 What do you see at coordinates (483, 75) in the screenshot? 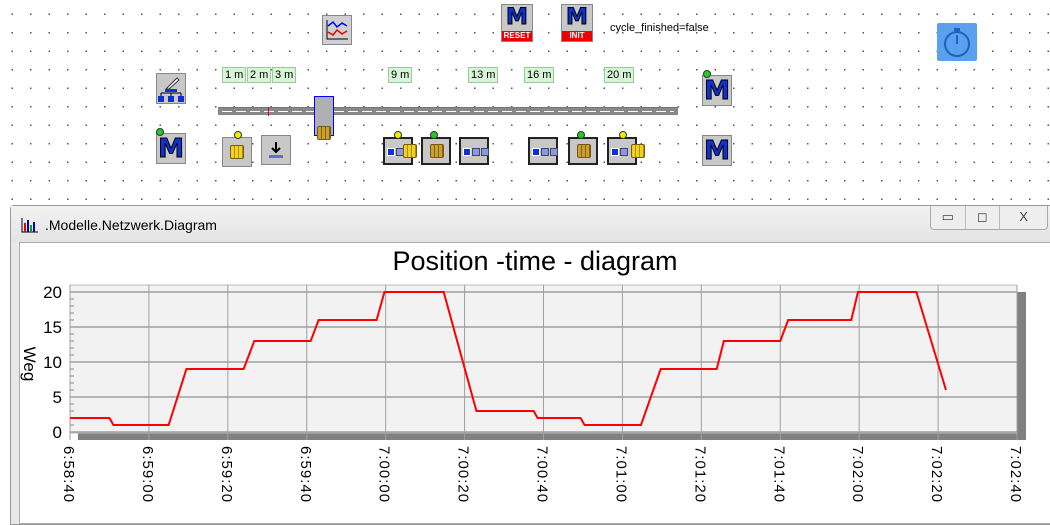
I see `position-tag-13m: 13 m` at bounding box center [483, 75].